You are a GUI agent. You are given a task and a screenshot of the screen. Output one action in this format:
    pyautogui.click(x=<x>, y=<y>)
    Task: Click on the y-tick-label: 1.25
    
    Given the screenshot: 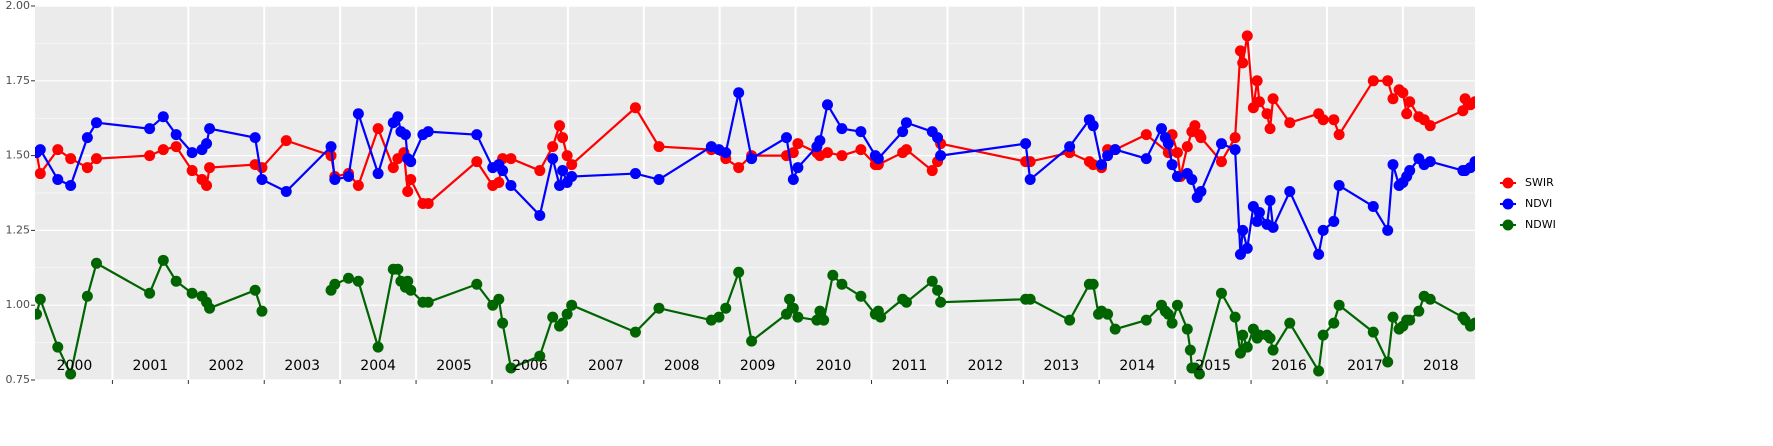 What is the action you would take?
    pyautogui.click(x=18, y=229)
    